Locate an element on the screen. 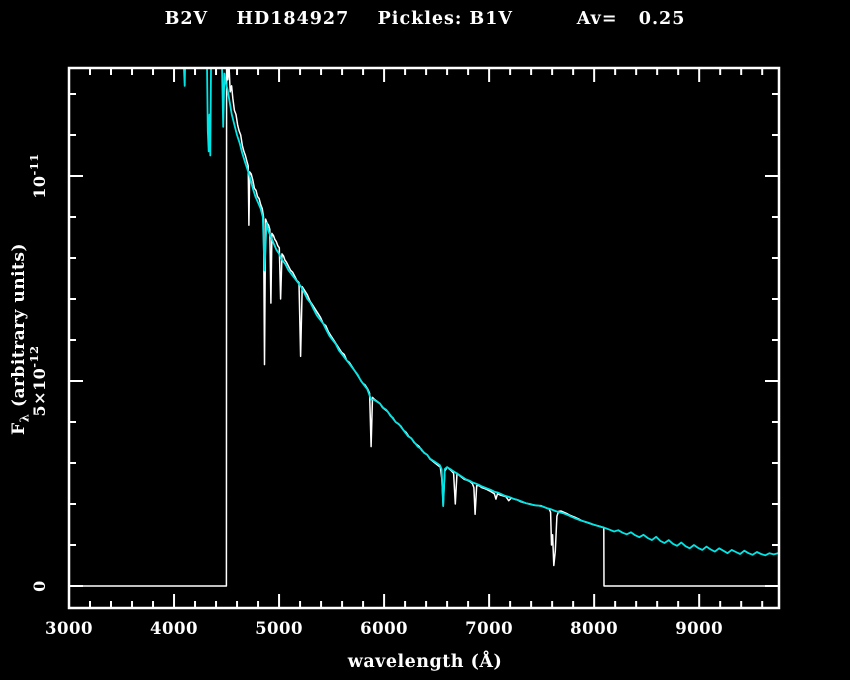 This screenshot has width=850, height=680. x-tick-label: 8000 is located at coordinates (594, 628).